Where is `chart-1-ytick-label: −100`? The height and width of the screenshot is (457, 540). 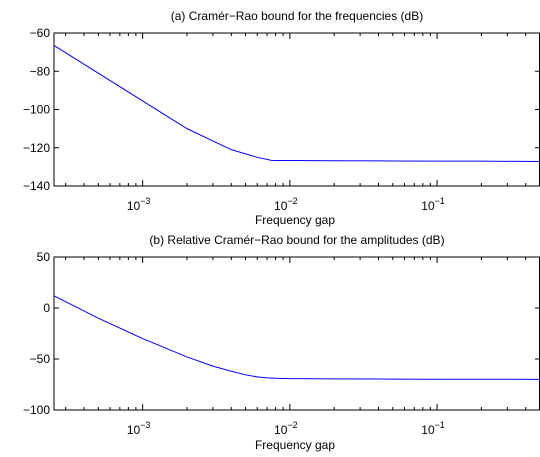 chart-1-ytick-label: −100 is located at coordinates (36, 110).